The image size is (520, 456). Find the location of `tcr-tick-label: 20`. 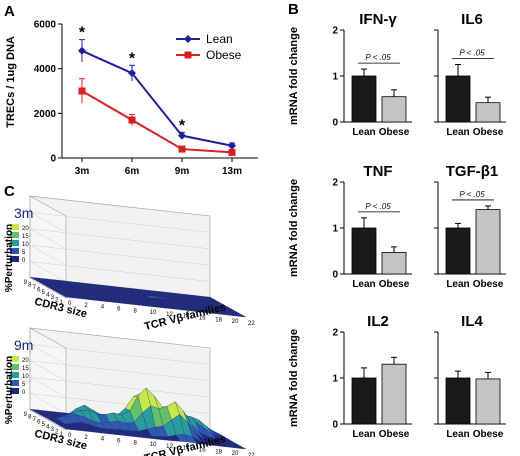

tcr-tick-label: 20 is located at coordinates (235, 322).